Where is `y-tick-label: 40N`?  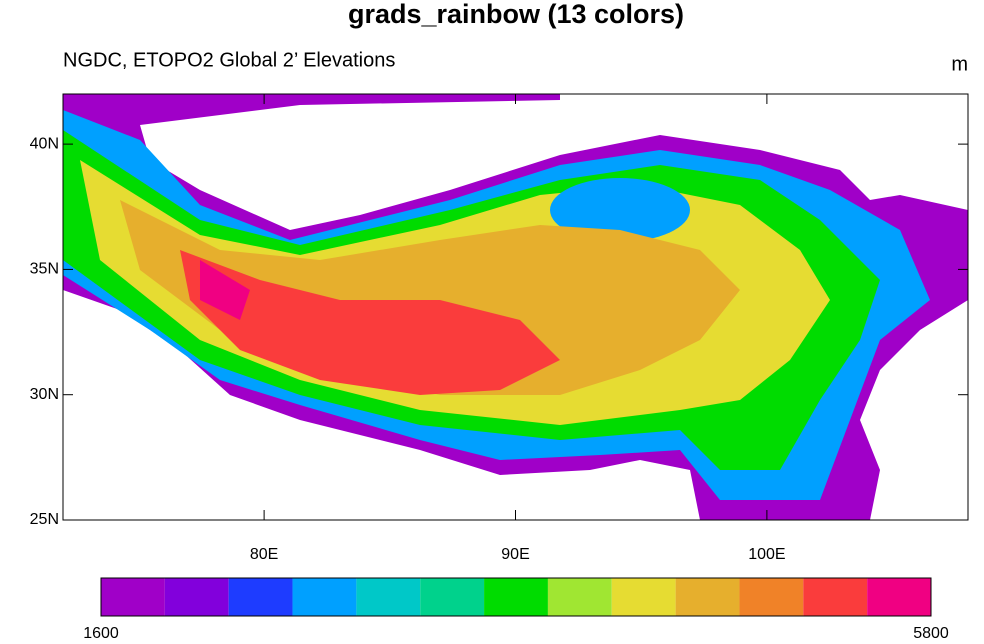
y-tick-label: 40N is located at coordinates (44, 143).